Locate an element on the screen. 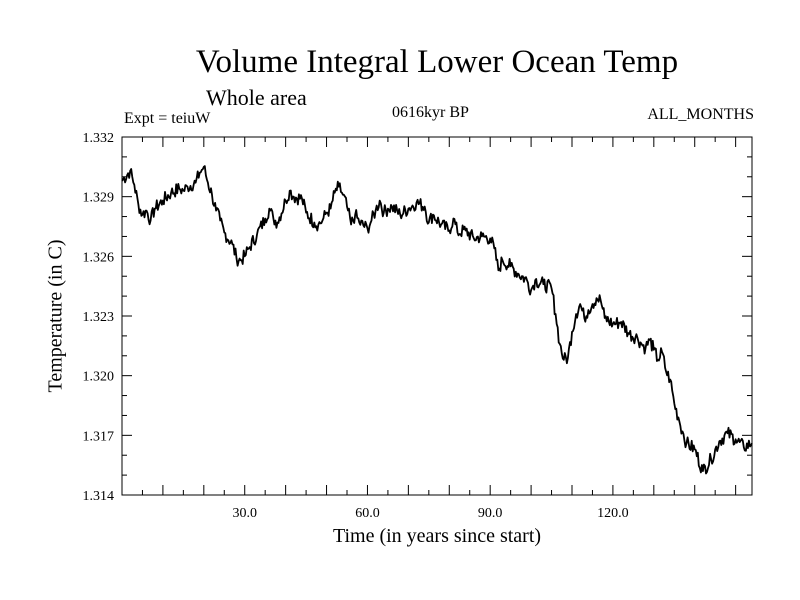 Image resolution: width=800 pixels, height=600 pixels. experiment-label: Expt = teiuW is located at coordinates (167, 118).